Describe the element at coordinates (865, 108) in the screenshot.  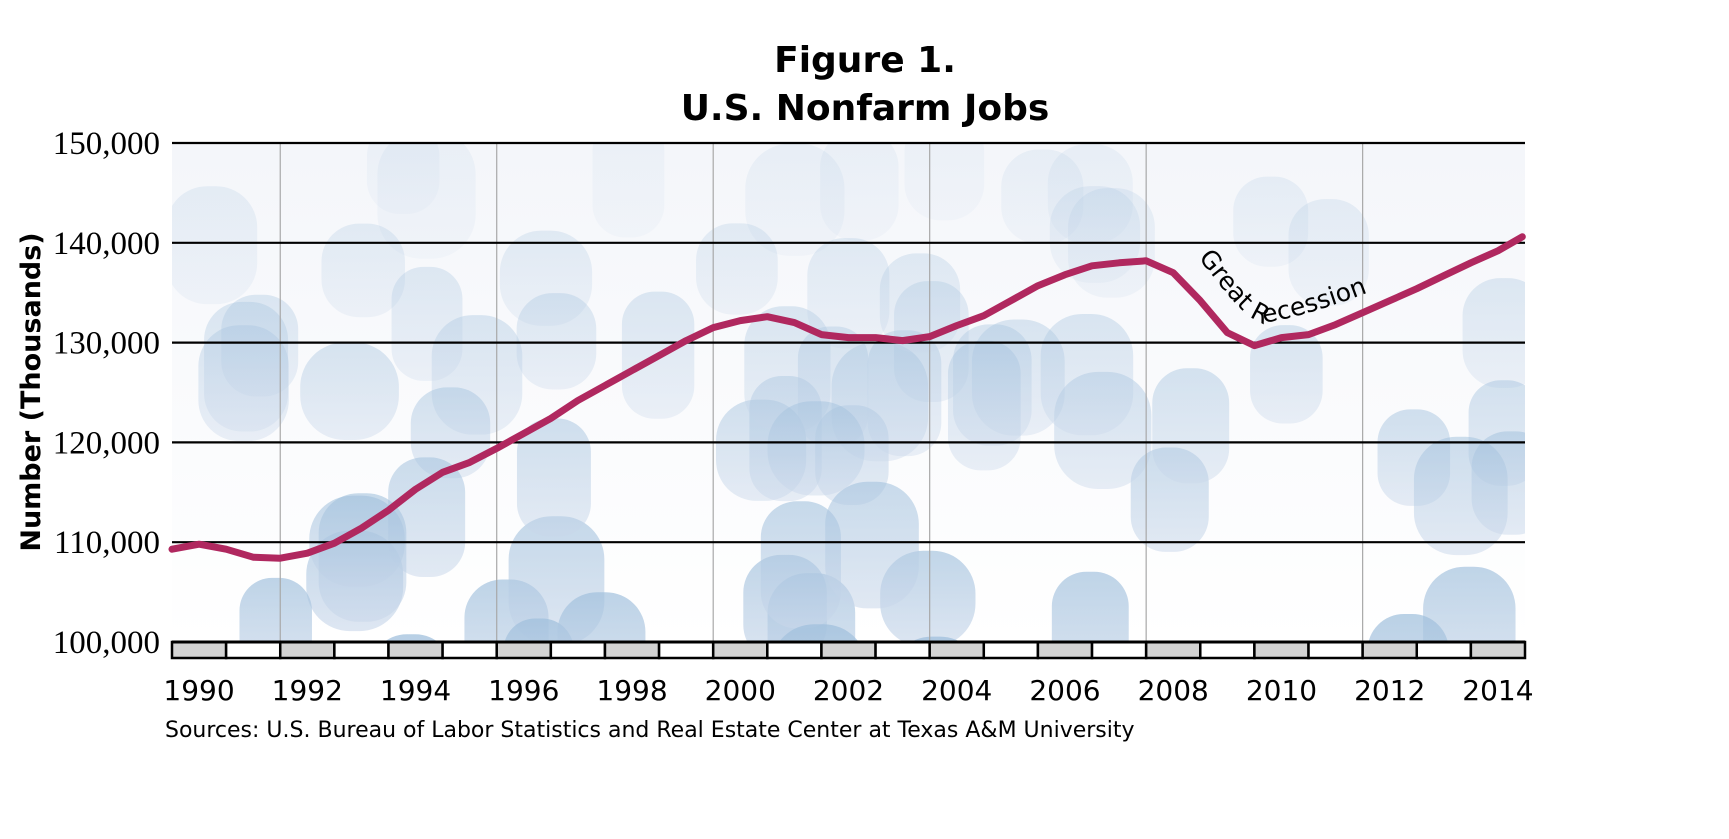
I see `chart-subtitle: U.S. Nonfarm Jobs` at that location.